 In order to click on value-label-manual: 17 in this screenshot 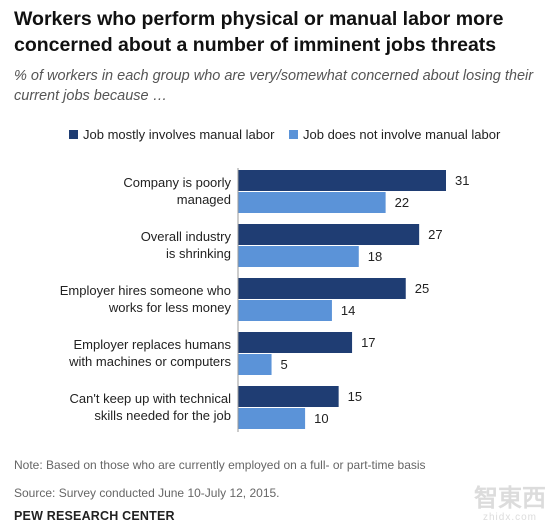, I will do `click(368, 342)`.